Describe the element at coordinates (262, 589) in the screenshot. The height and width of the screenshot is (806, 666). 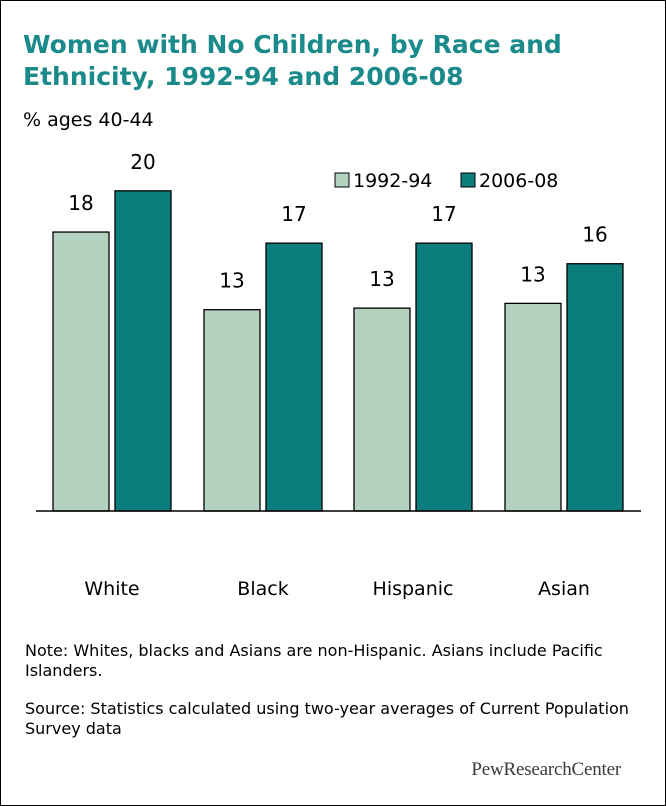
I see `category-label-black: Black` at that location.